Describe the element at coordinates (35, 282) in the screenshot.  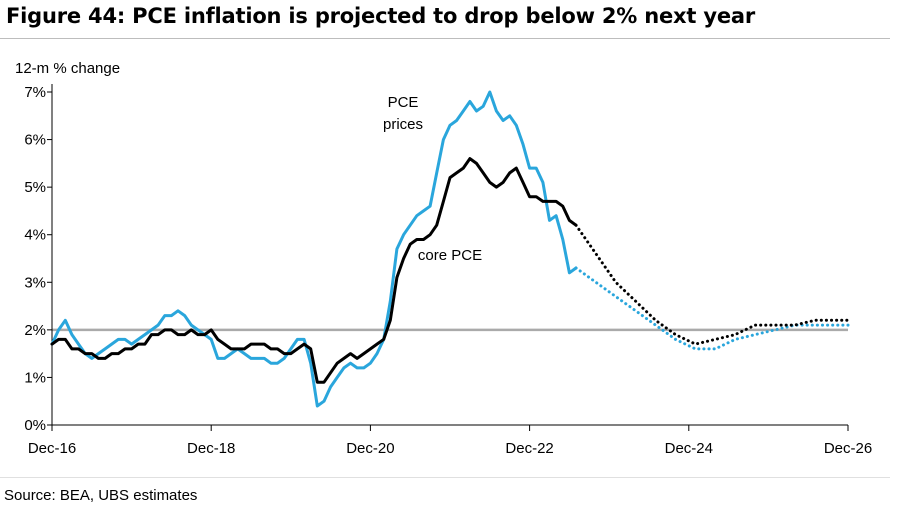
I see `y-tick-label: 3%` at that location.